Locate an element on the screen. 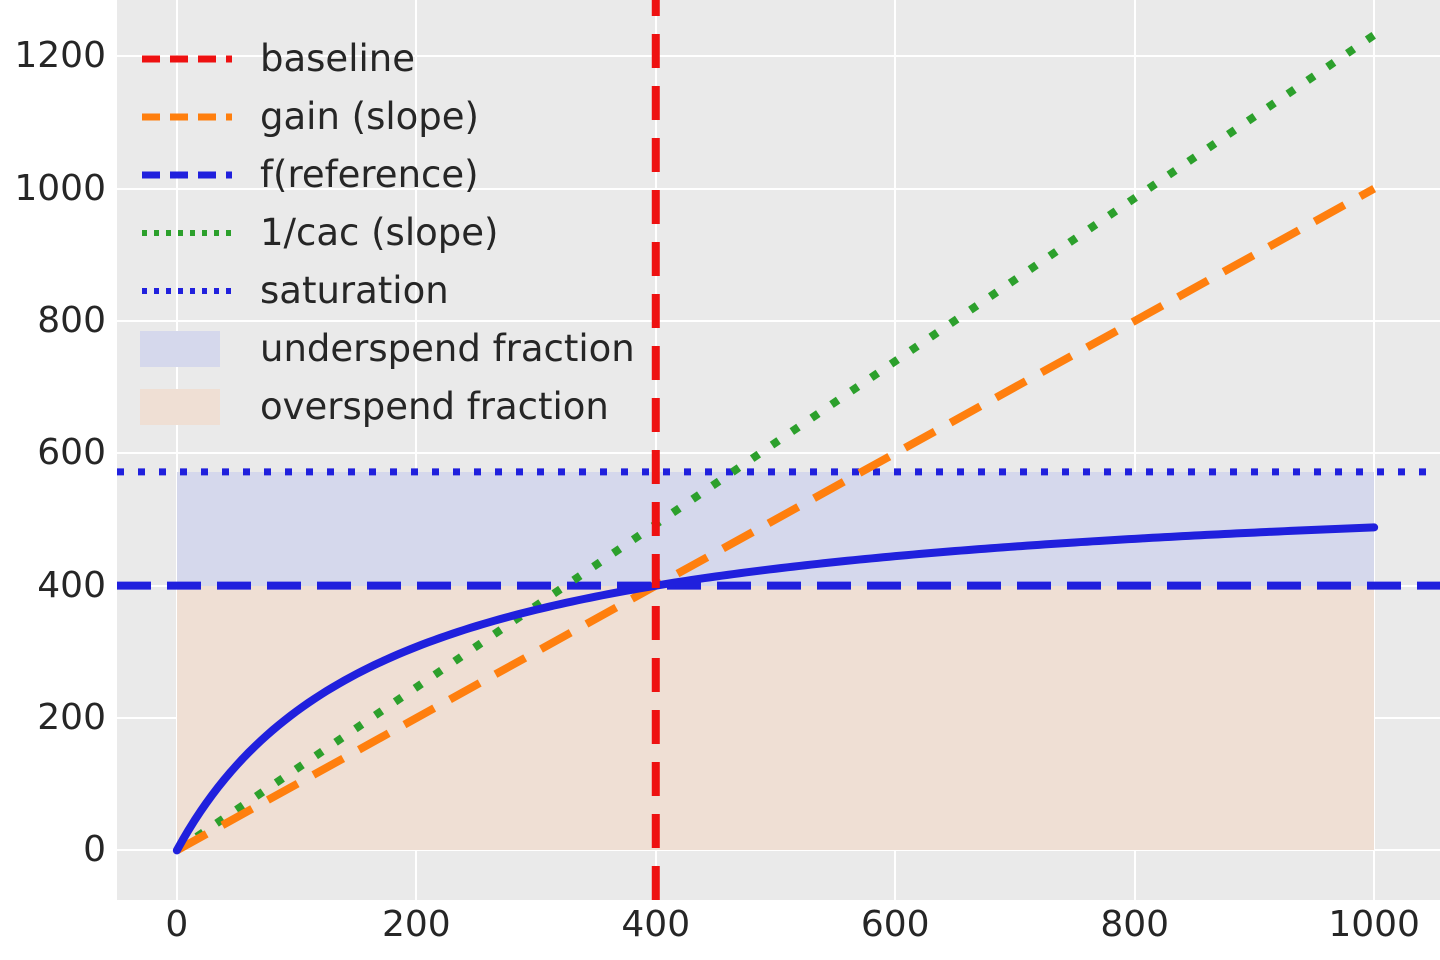 The width and height of the screenshot is (1440, 960). legend-label: saturation is located at coordinates (354, 290).